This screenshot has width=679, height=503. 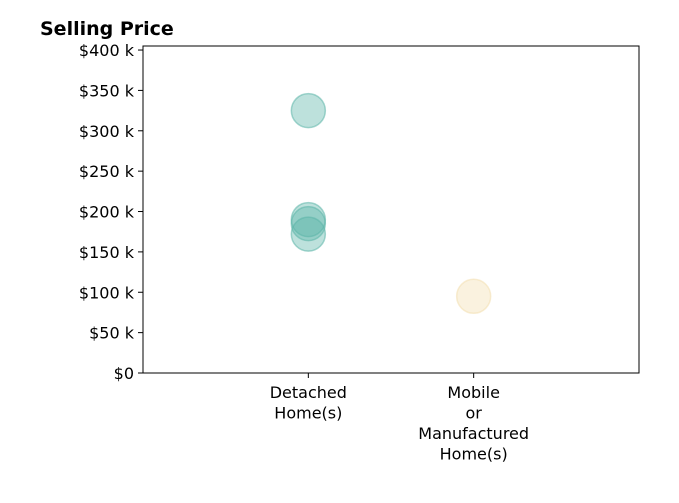 What do you see at coordinates (107, 90) in the screenshot?
I see `y-tick-label: $350 k` at bounding box center [107, 90].